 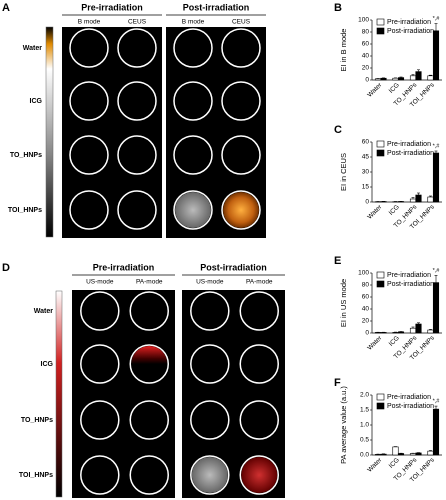 I want to click on y-tick-label: 45, so click(x=366, y=157).